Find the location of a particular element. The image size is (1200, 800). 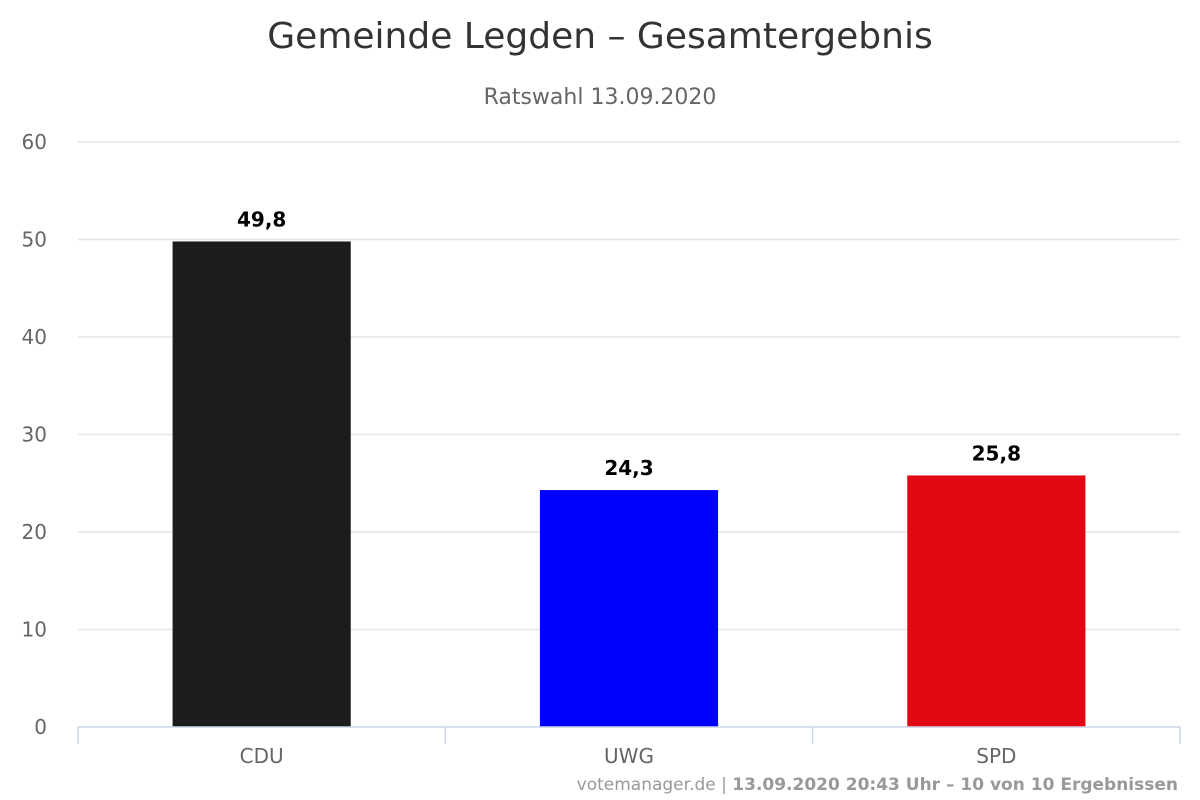

chart-subtitle: Ratswahl 13.09.2020 is located at coordinates (600, 97).